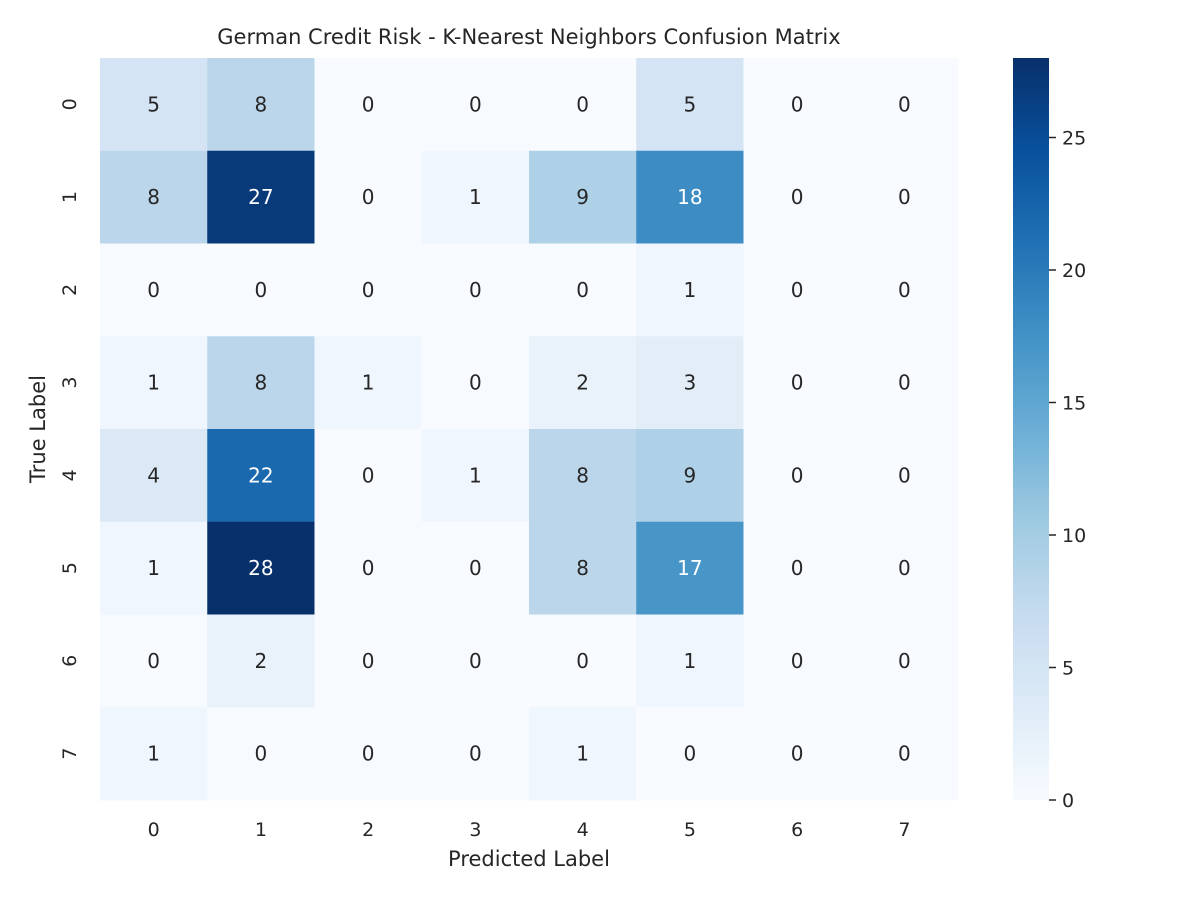 This screenshot has width=1200, height=900. What do you see at coordinates (475, 383) in the screenshot?
I see `heatmap-cell-r3-c3` at bounding box center [475, 383].